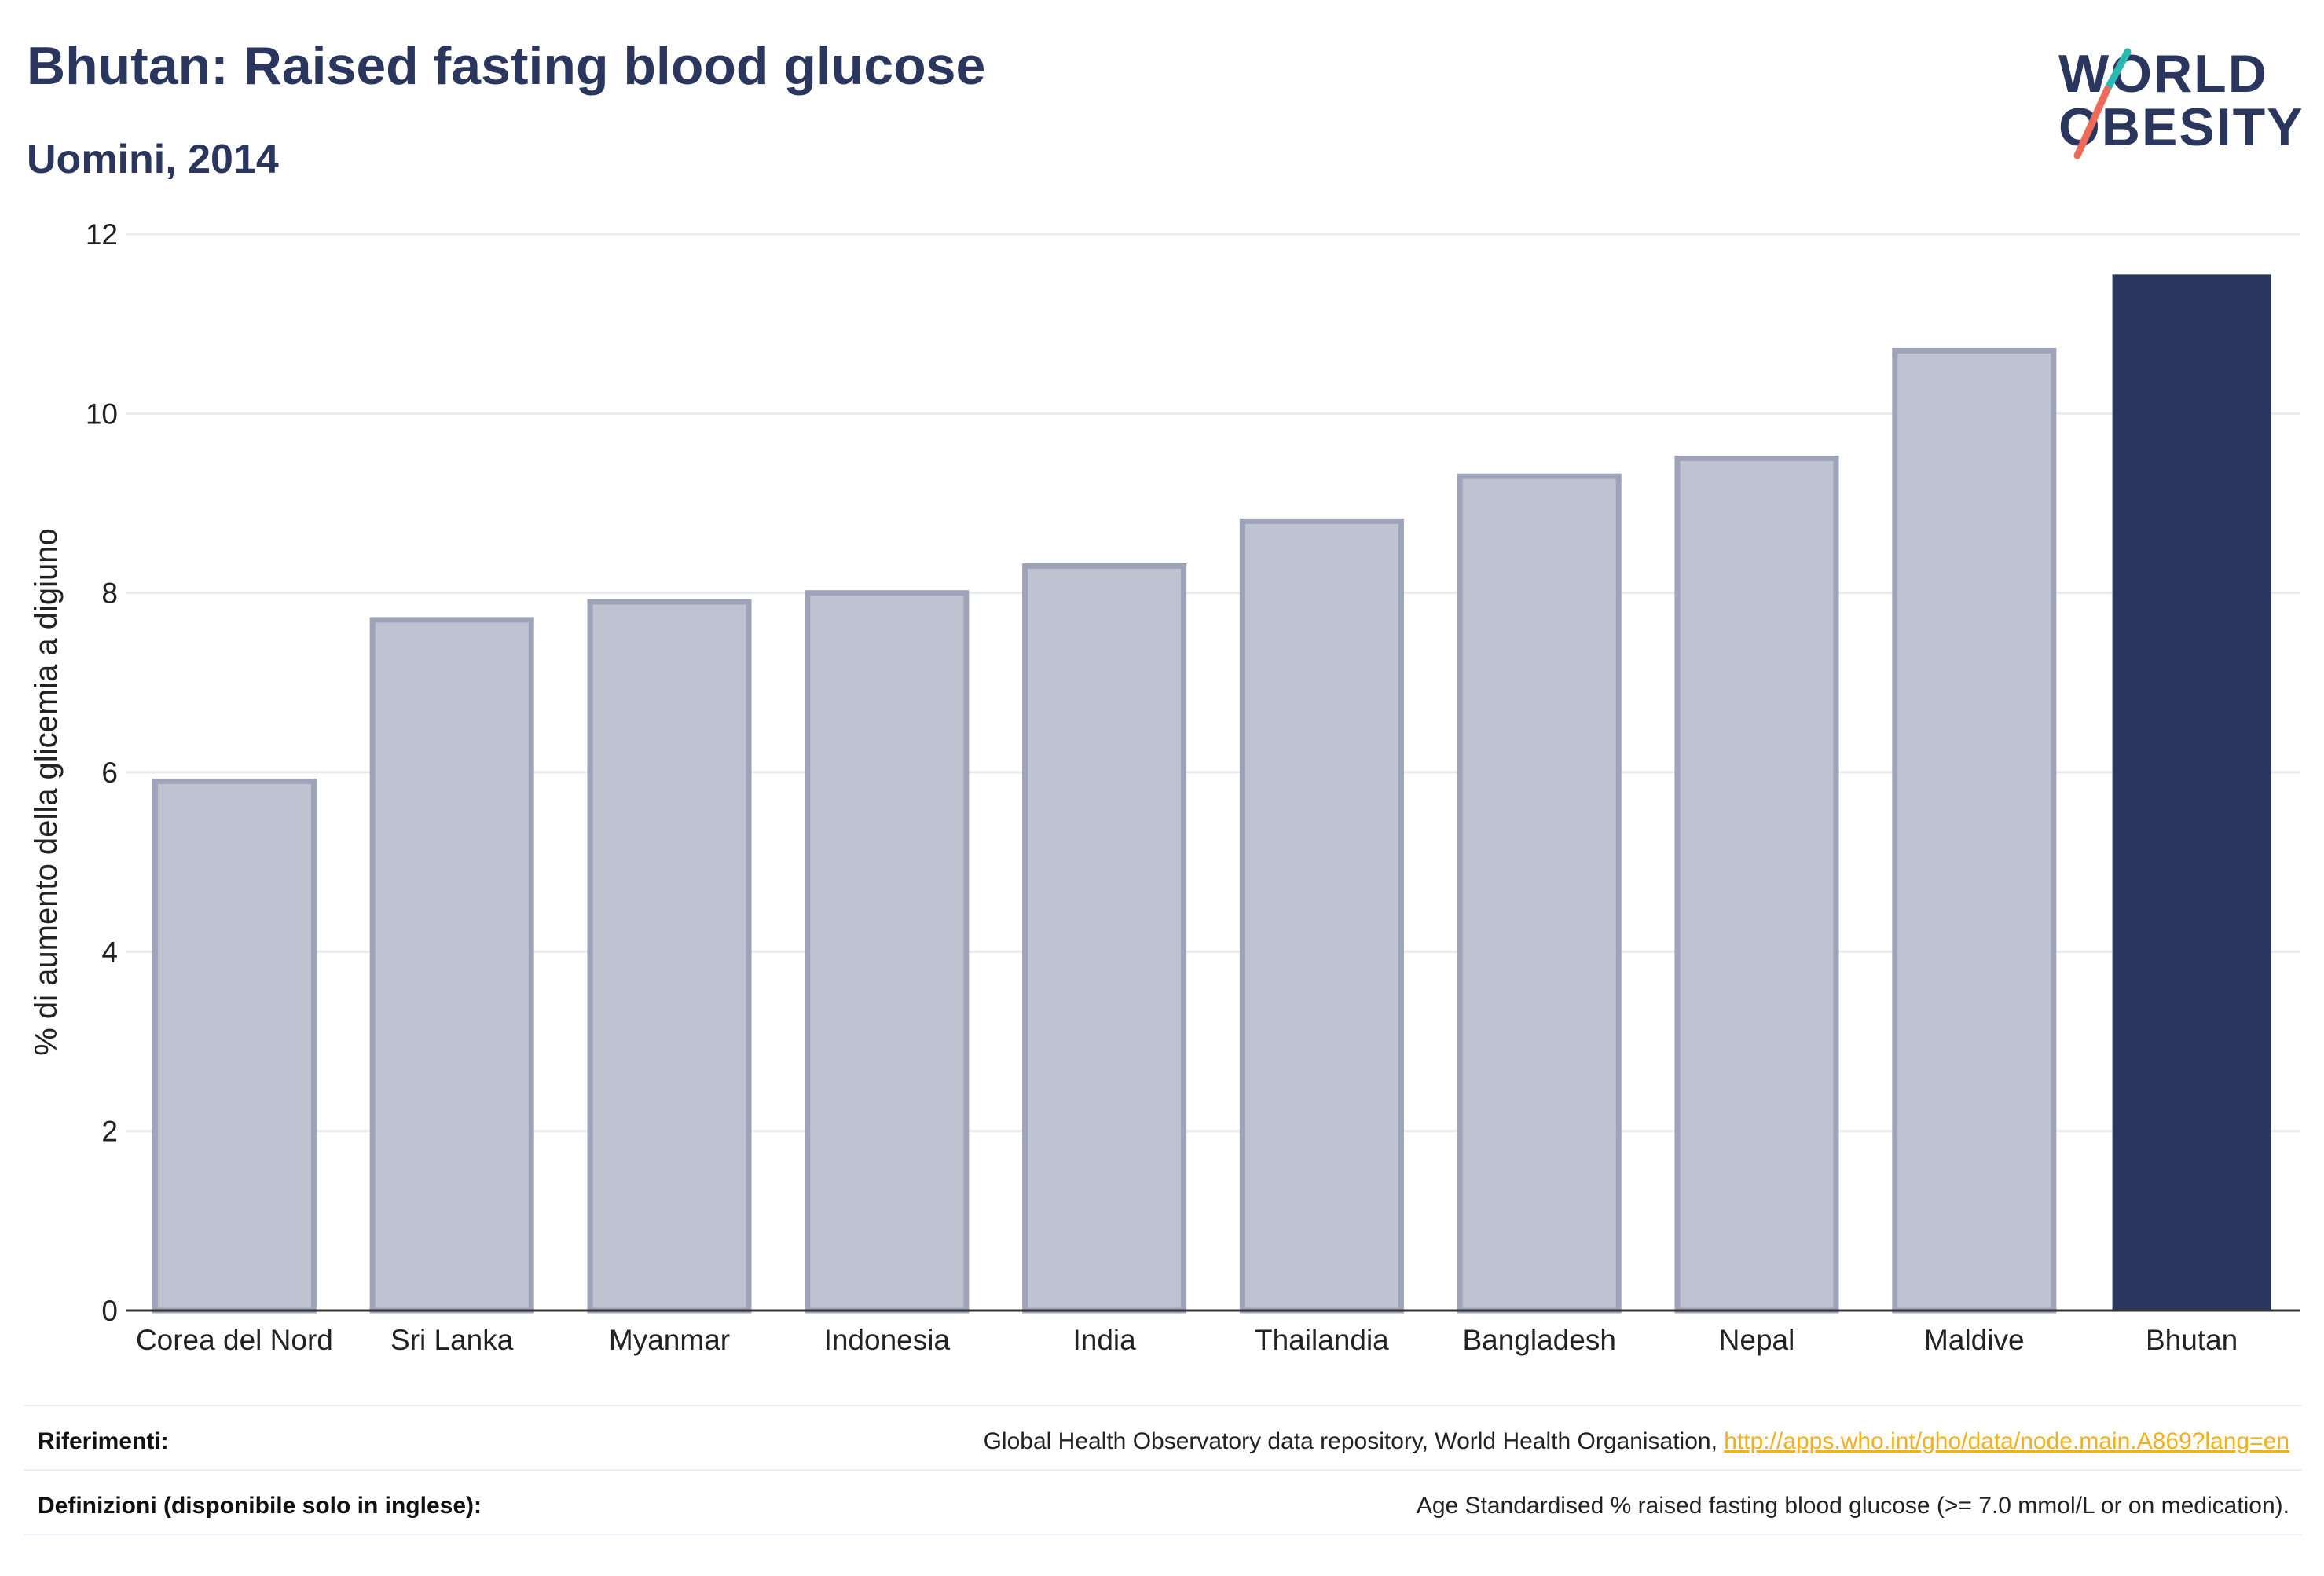 The image size is (2324, 1576). I want to click on bar-indonesia, so click(887, 952).